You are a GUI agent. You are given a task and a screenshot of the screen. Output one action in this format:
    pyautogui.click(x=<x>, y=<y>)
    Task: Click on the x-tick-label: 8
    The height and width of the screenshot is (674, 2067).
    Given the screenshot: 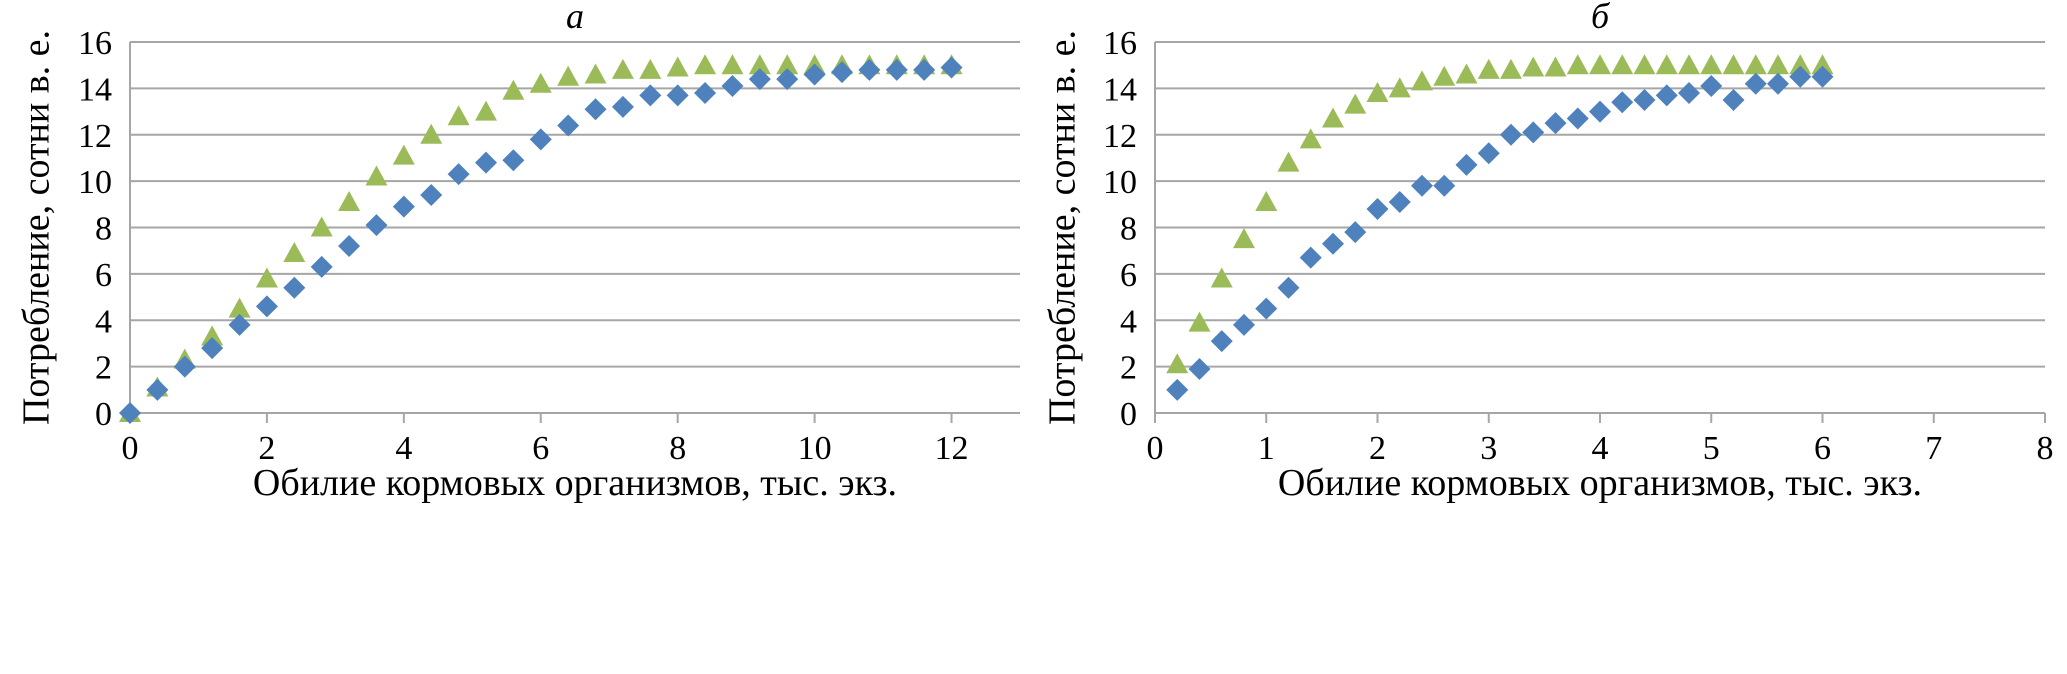 What is the action you would take?
    pyautogui.click(x=677, y=448)
    